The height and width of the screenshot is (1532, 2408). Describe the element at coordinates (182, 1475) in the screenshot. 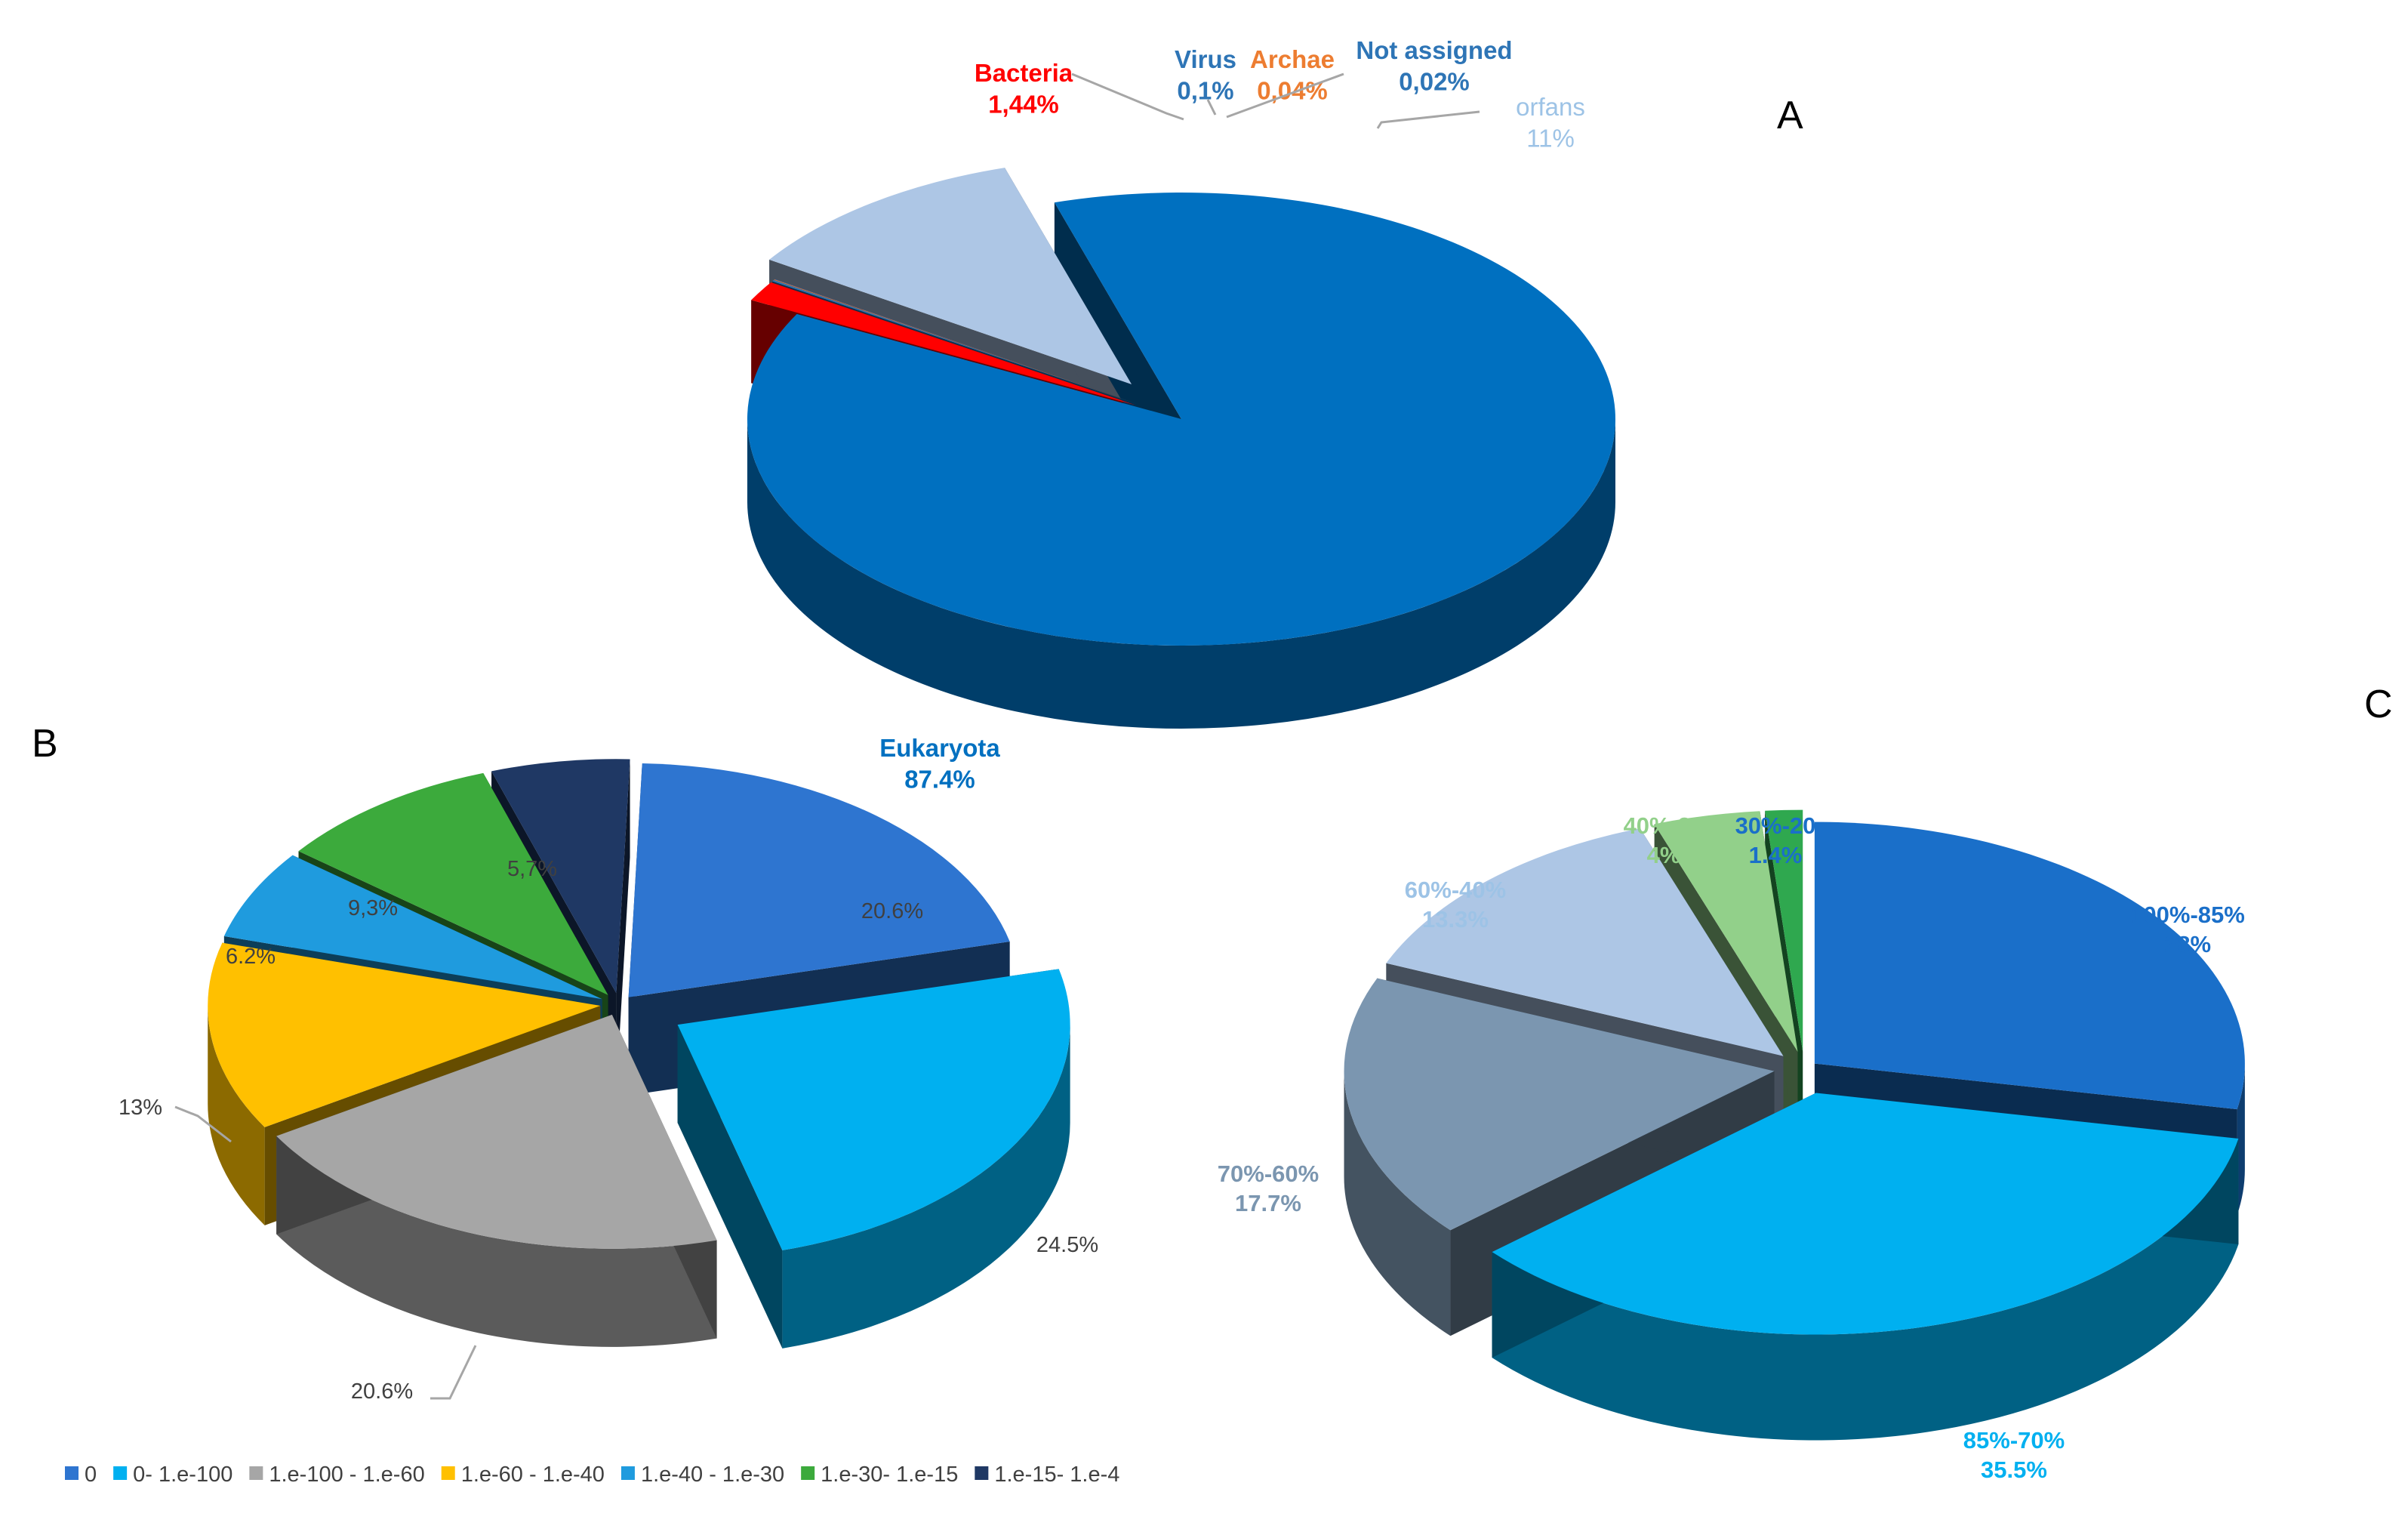

I see `legend-label: 0- 1.e-100` at that location.